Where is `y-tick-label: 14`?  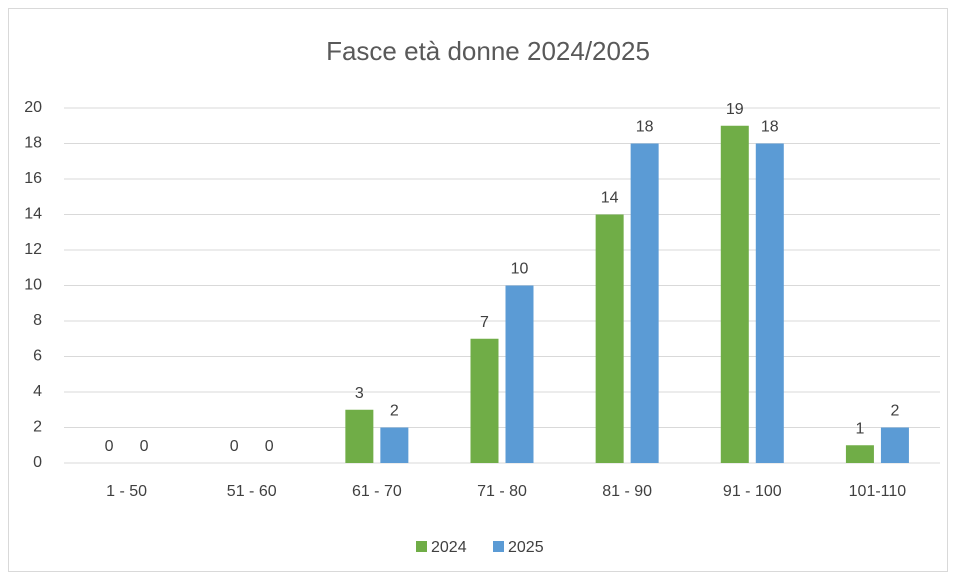 y-tick-label: 14 is located at coordinates (33, 214).